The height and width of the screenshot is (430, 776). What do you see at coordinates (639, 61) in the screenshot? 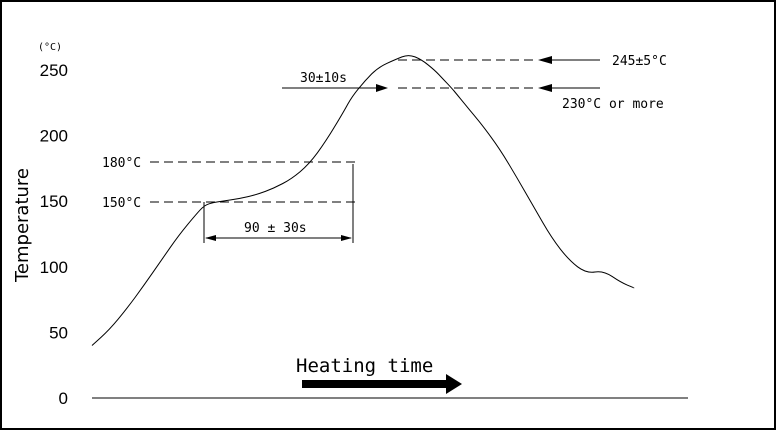
I see `peak-temp-label: 245±5°C` at bounding box center [639, 61].